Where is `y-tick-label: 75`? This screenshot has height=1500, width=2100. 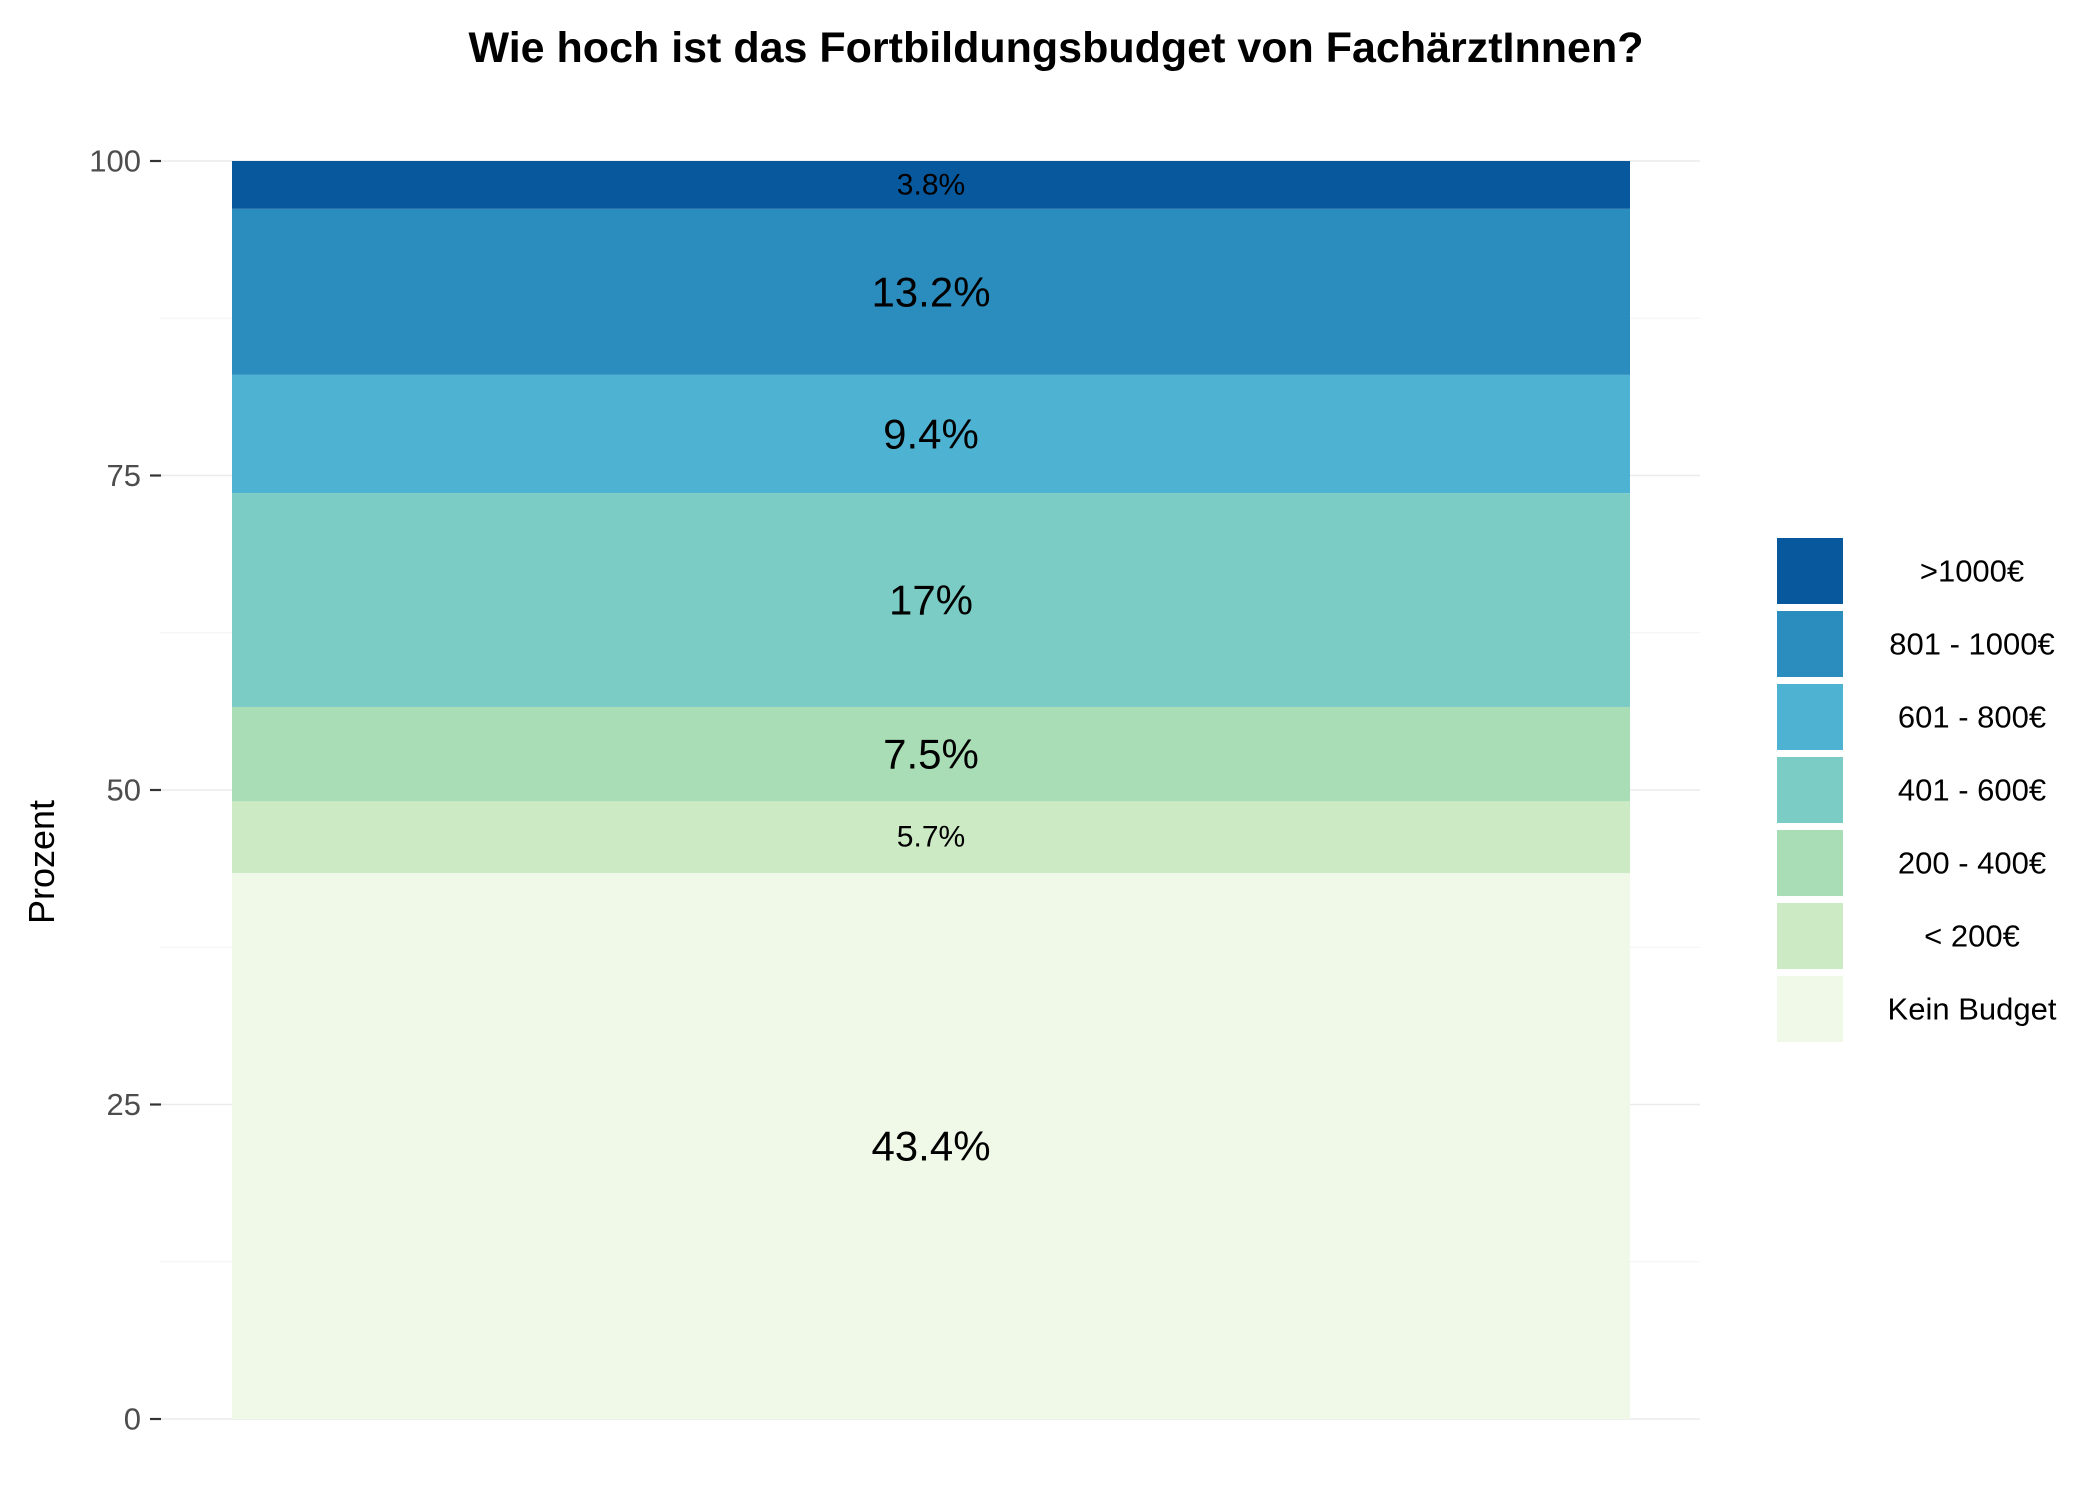 y-tick-label: 75 is located at coordinates (124, 475).